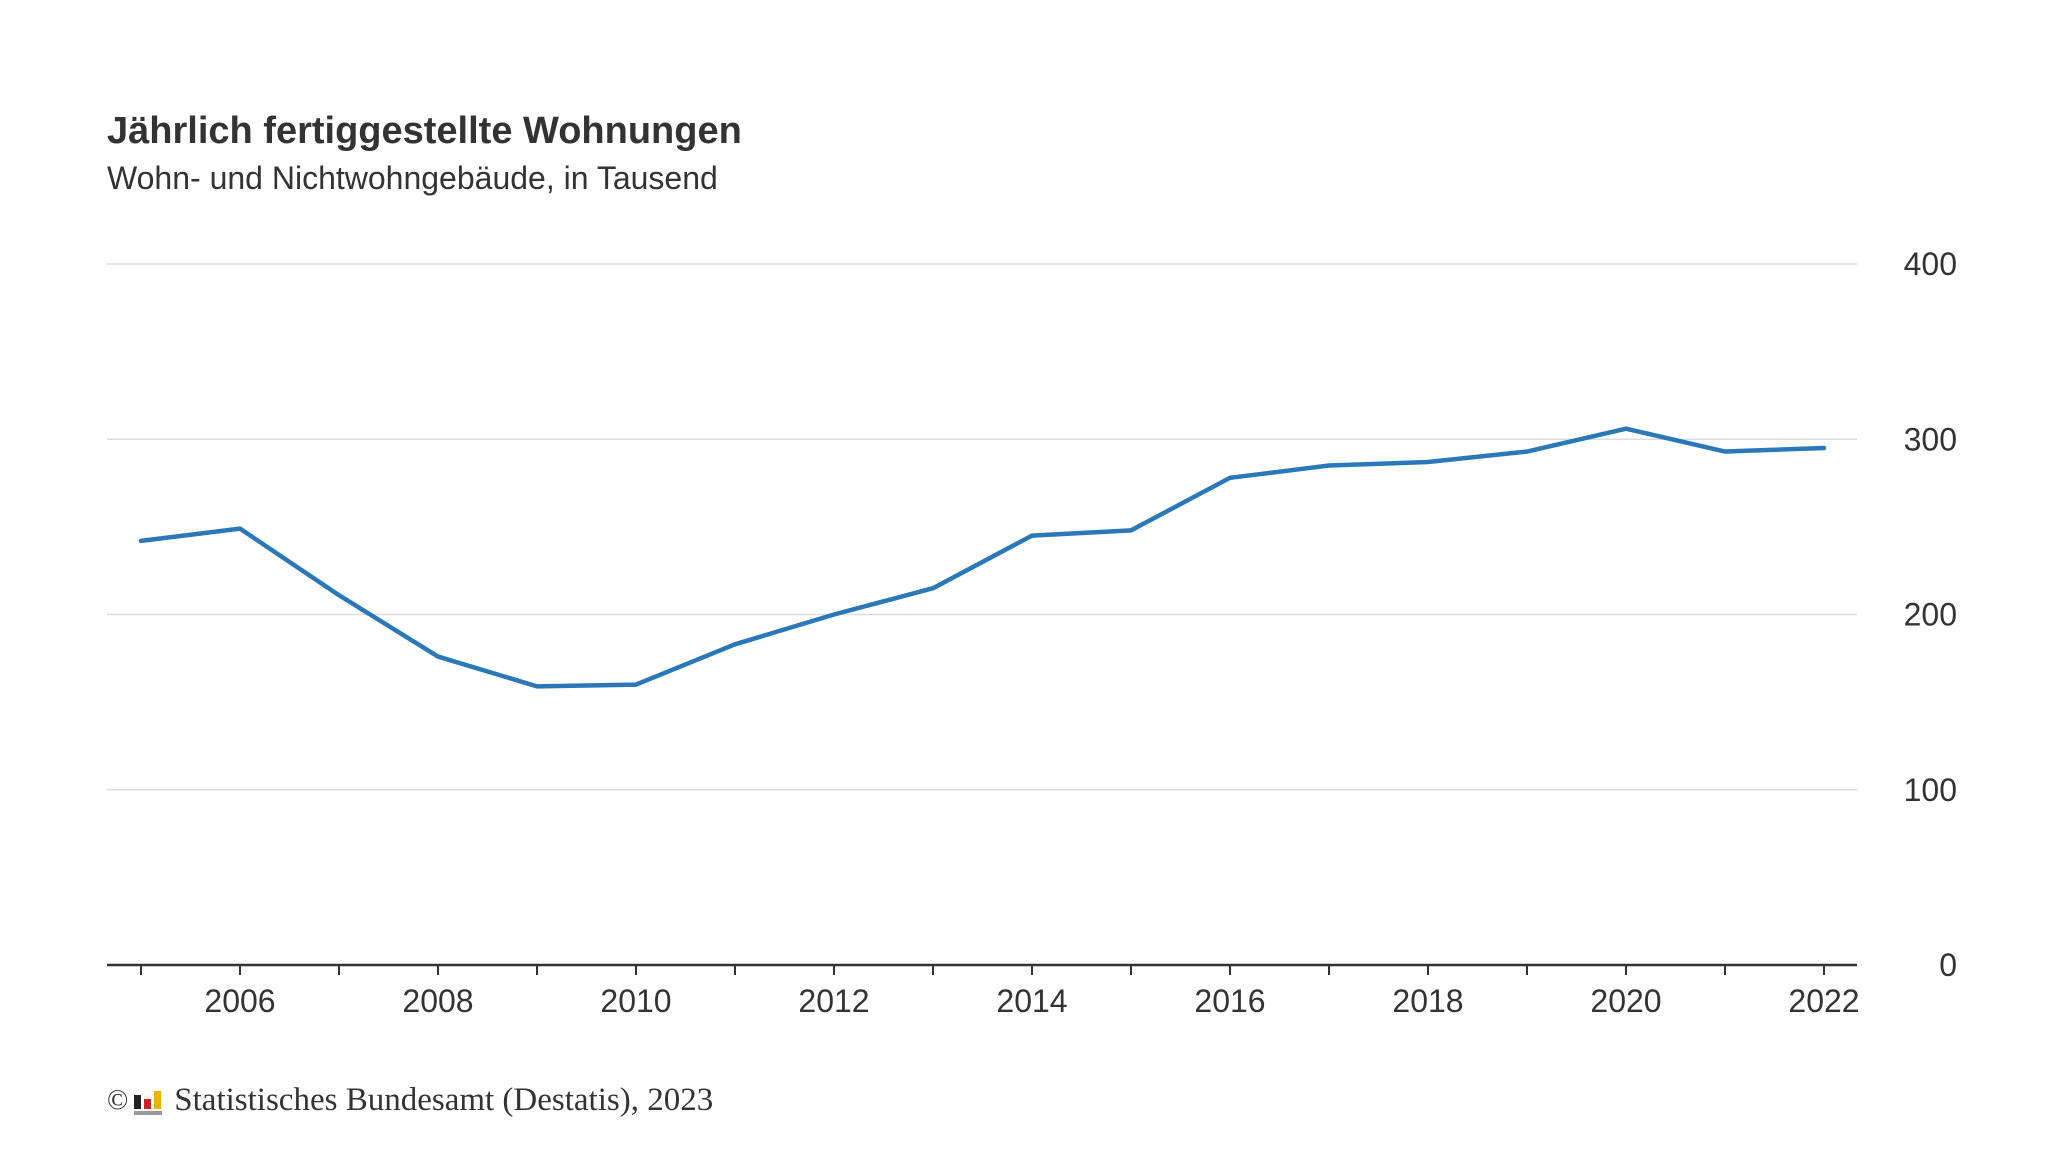 The image size is (2048, 1152). Describe the element at coordinates (1930, 615) in the screenshot. I see `y-tick-label: 200` at that location.